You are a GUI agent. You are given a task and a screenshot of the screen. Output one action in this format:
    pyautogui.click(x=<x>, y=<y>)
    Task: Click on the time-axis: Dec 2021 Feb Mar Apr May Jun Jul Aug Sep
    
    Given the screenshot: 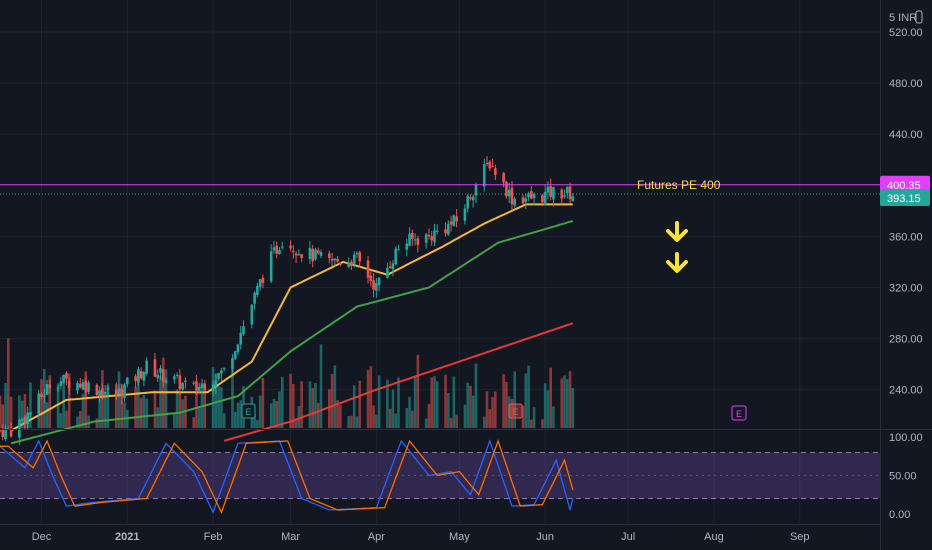 What is the action you would take?
    pyautogui.click(x=421, y=537)
    